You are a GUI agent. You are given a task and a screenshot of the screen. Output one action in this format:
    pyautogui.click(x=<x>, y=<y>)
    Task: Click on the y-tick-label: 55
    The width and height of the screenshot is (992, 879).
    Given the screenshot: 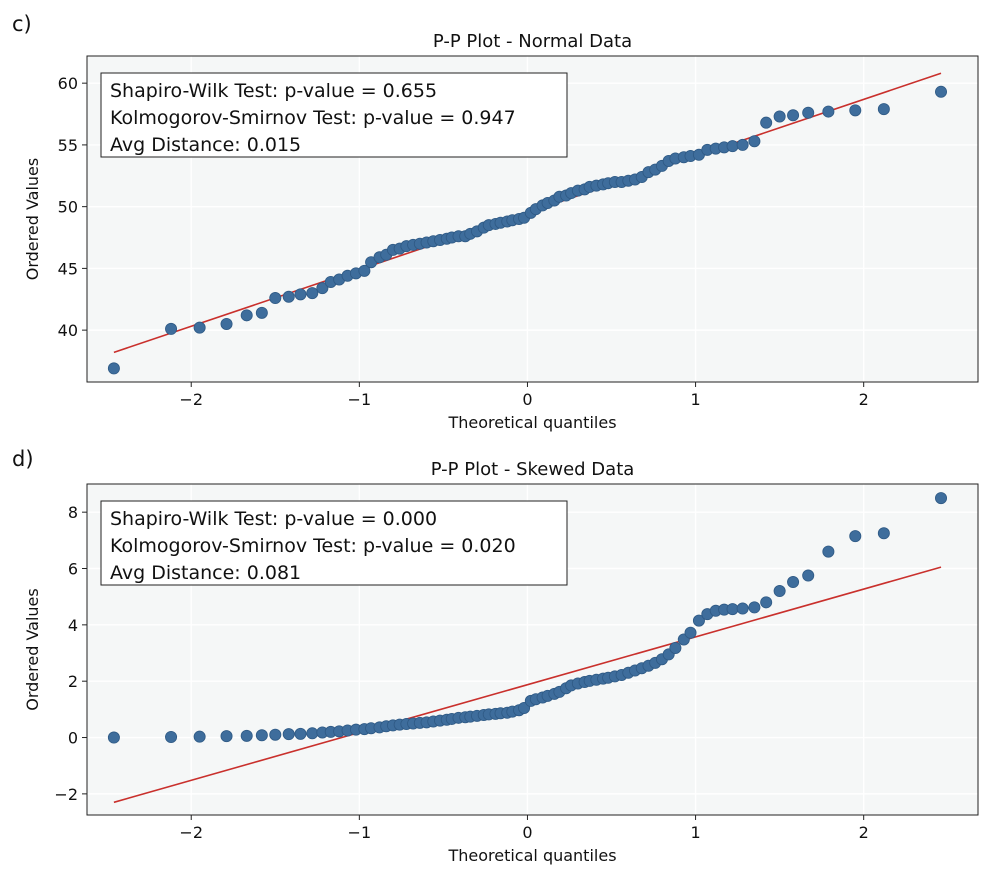 What is the action you would take?
    pyautogui.click(x=68, y=145)
    